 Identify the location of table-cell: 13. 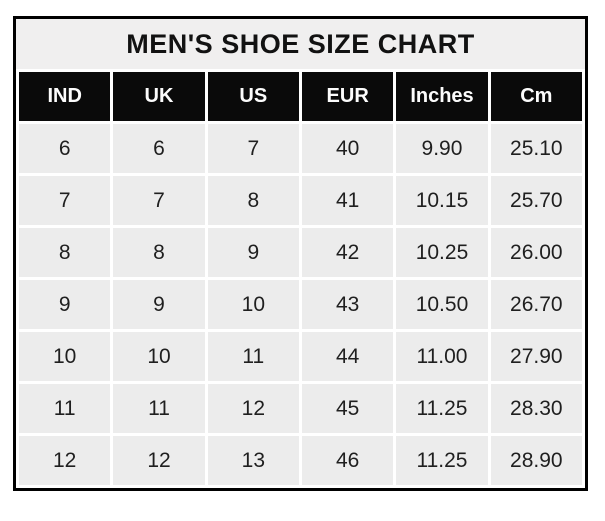
(253, 460).